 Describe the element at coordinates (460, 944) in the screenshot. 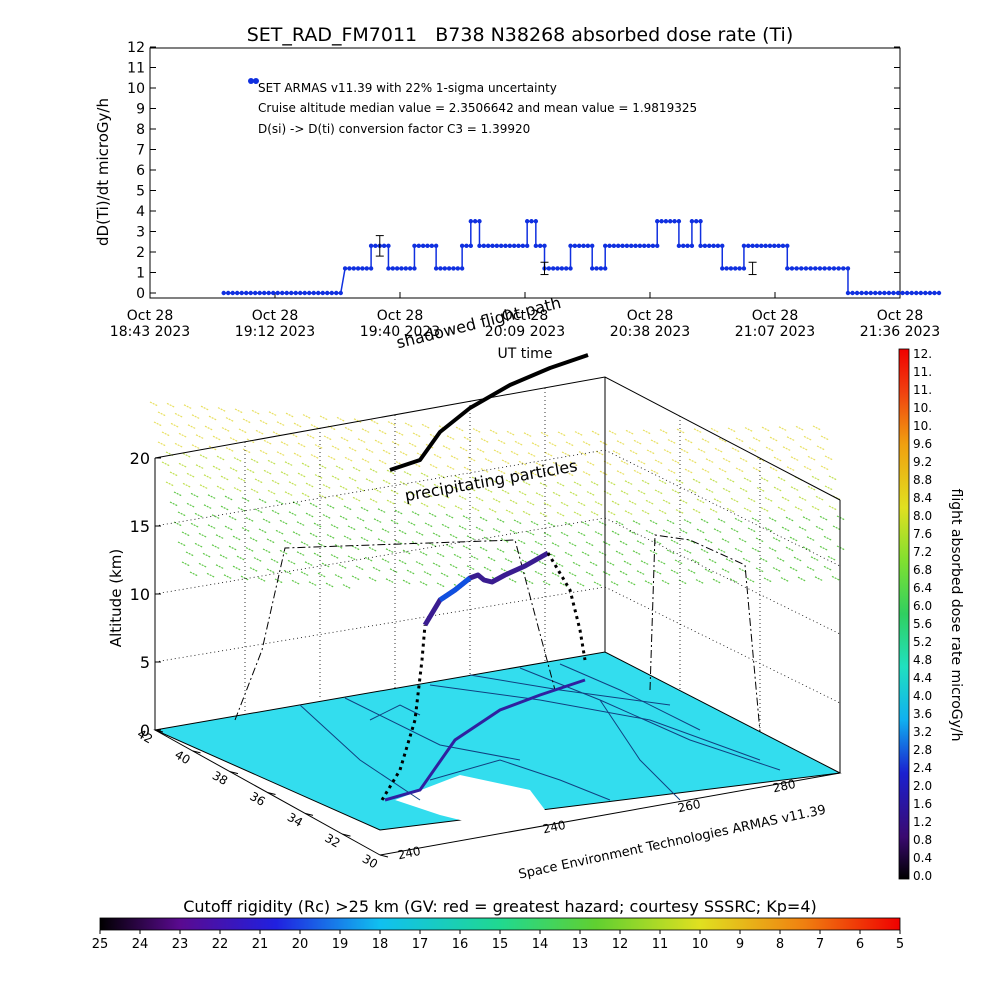

I see `colorbar-bottom-tick: 16` at that location.